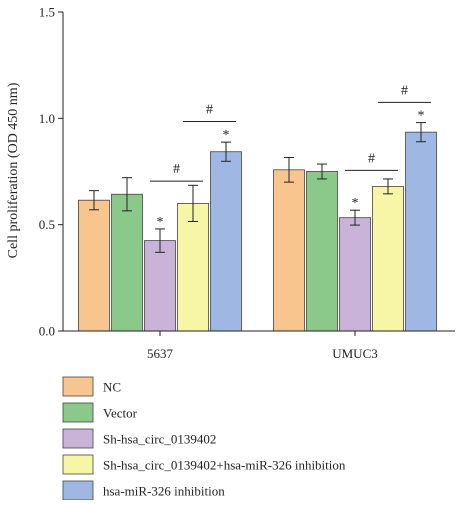 This screenshot has width=462, height=505. What do you see at coordinates (371, 158) in the screenshot?
I see `comparison-mark-2: #` at bounding box center [371, 158].